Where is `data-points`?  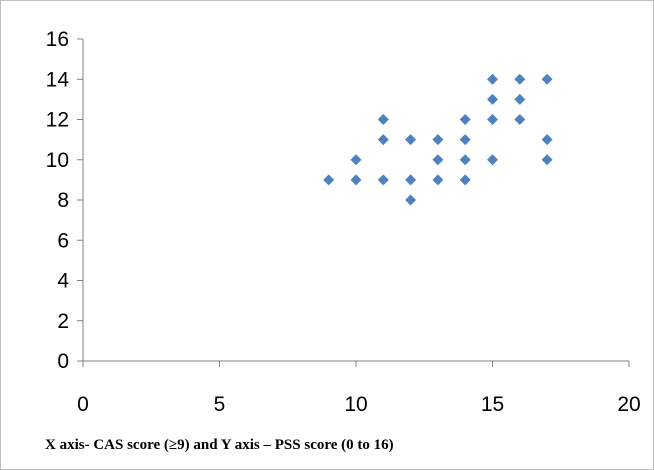
data-points is located at coordinates (438, 139).